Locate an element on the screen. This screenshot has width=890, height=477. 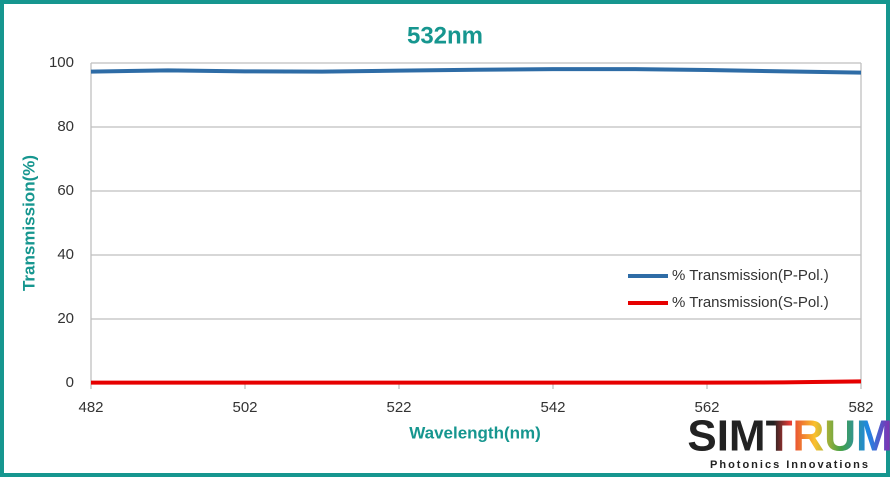
logo-name: SIMTRUM is located at coordinates (788, 436).